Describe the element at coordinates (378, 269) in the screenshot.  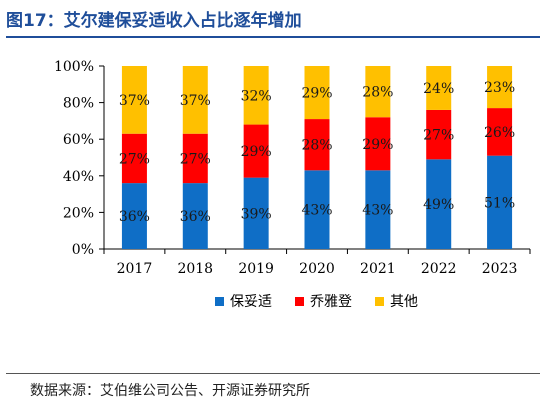
I see `x-tick-label: 2021` at that location.